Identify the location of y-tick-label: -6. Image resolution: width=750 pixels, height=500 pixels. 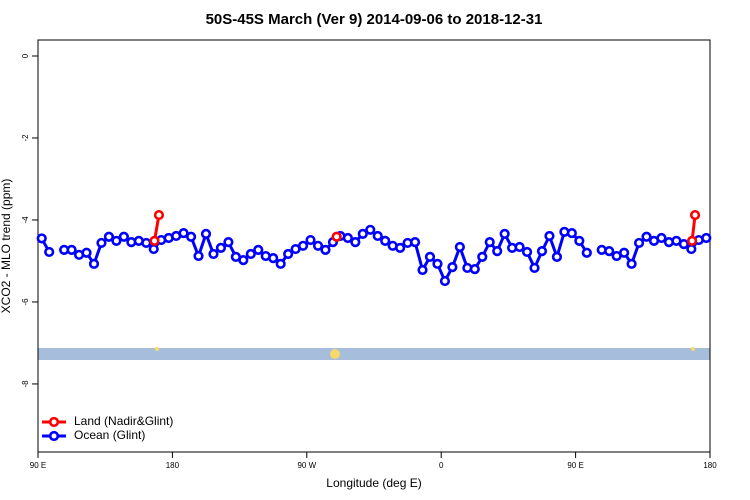
(25, 302).